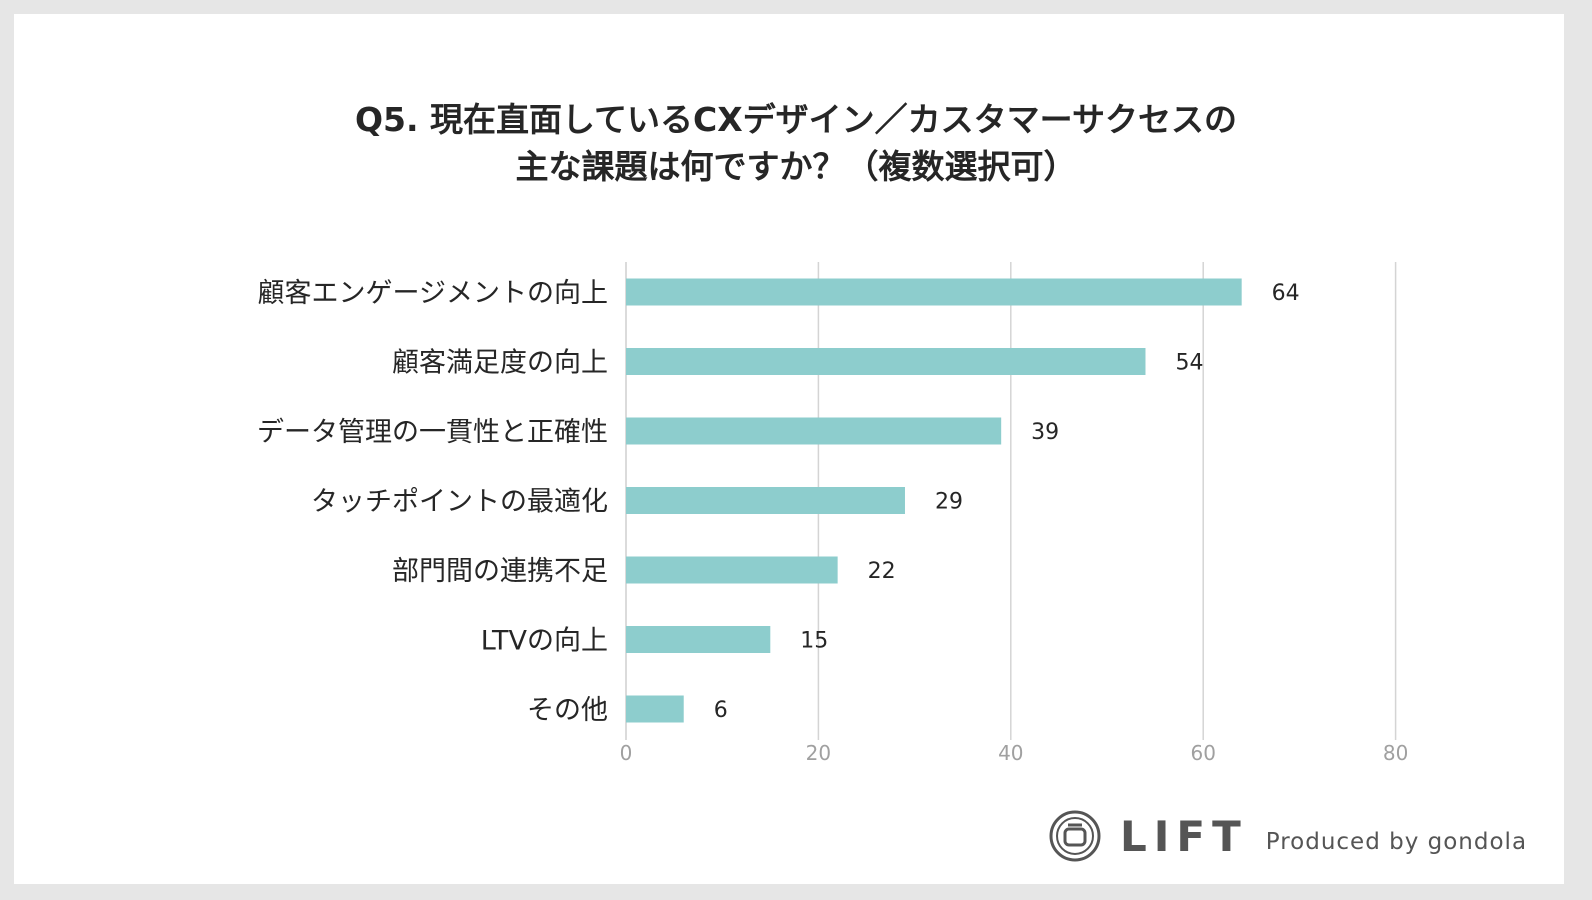  I want to click on data-label-1: 54, so click(1189, 363).